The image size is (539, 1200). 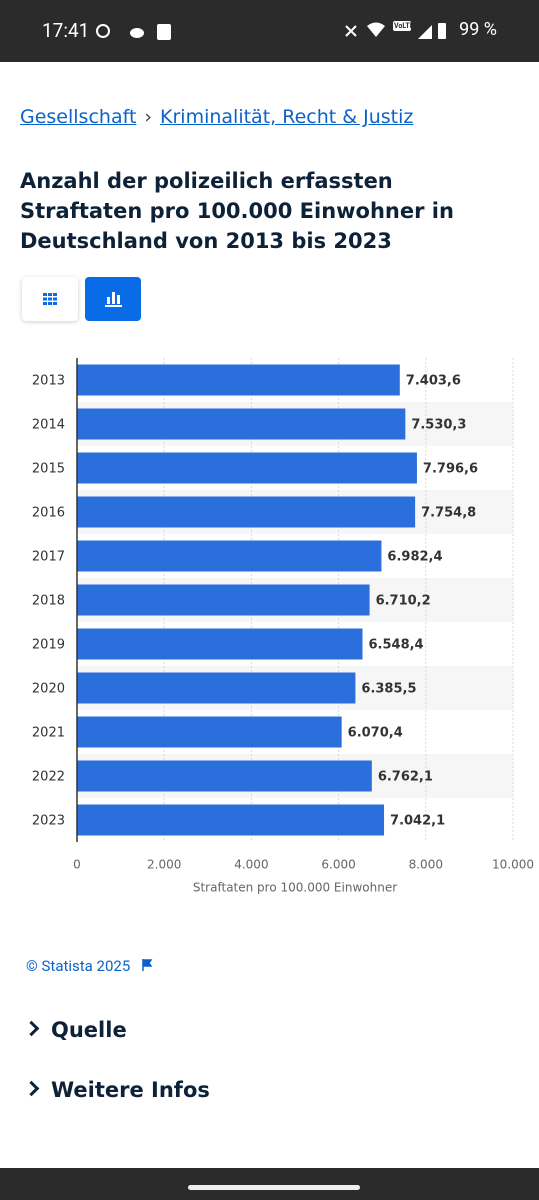 What do you see at coordinates (133, 32) in the screenshot?
I see `notification-icons` at bounding box center [133, 32].